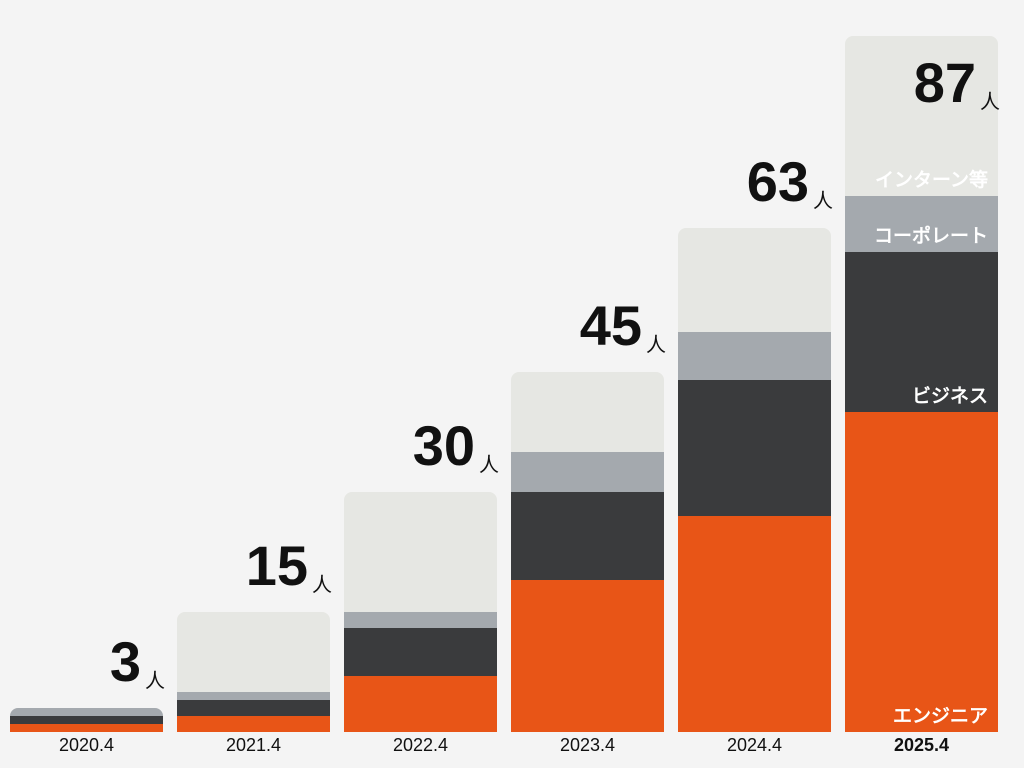 This screenshot has width=1024, height=768. I want to click on series-label: コーポレート, so click(931, 235).